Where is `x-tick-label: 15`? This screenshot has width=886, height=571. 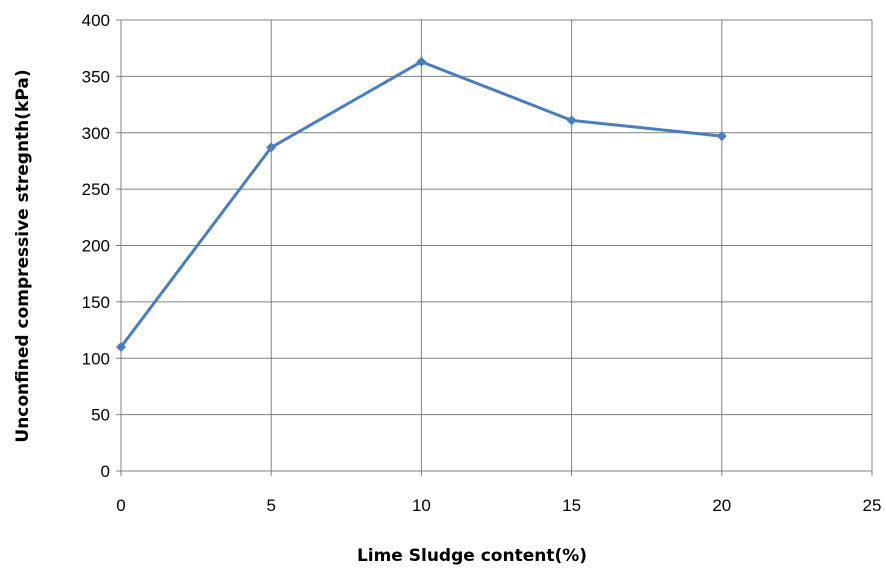
x-tick-label: 15 is located at coordinates (571, 505).